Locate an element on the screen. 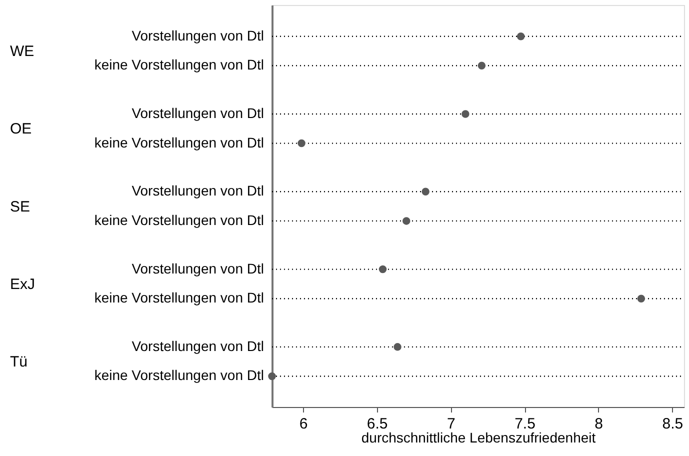  x-tick-label: 8.5 is located at coordinates (673, 424).